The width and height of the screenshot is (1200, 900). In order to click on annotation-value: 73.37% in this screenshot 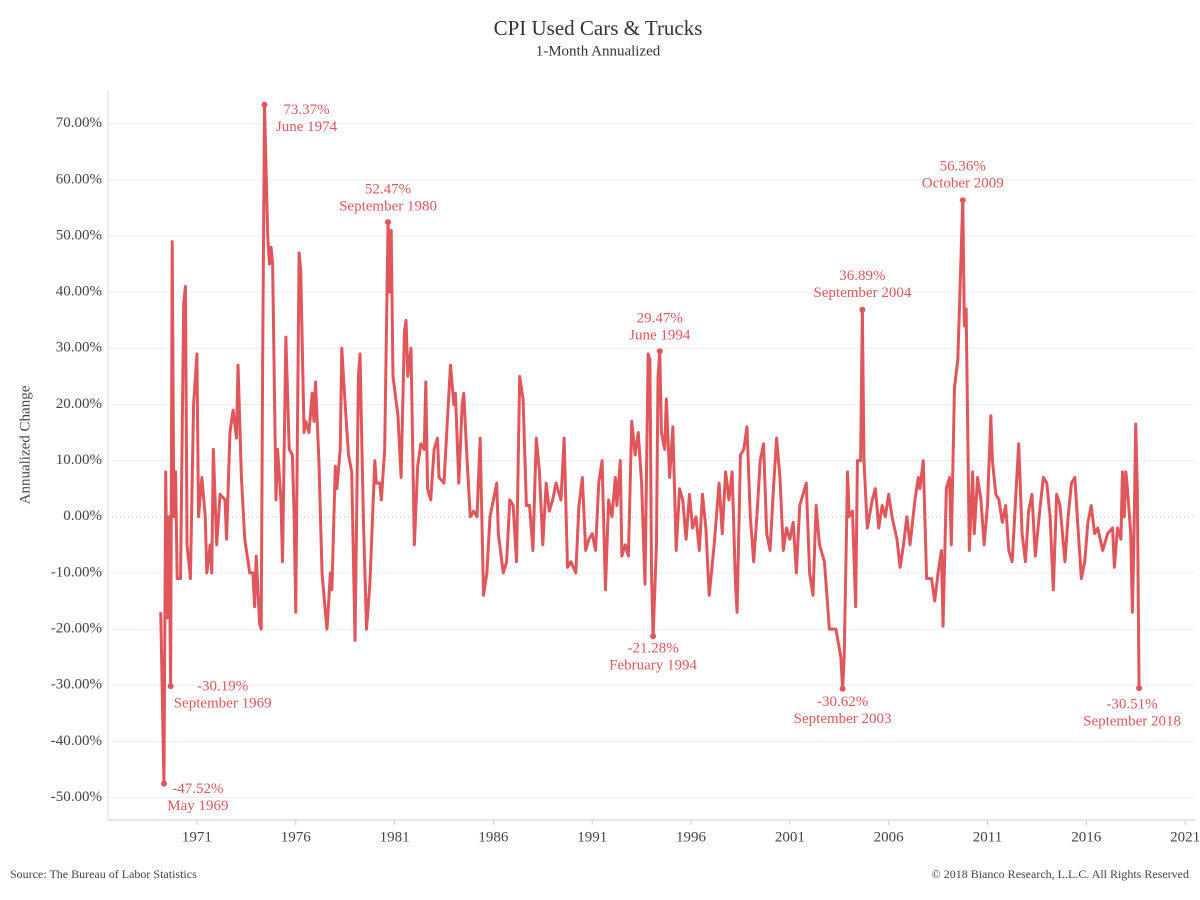, I will do `click(306, 110)`.